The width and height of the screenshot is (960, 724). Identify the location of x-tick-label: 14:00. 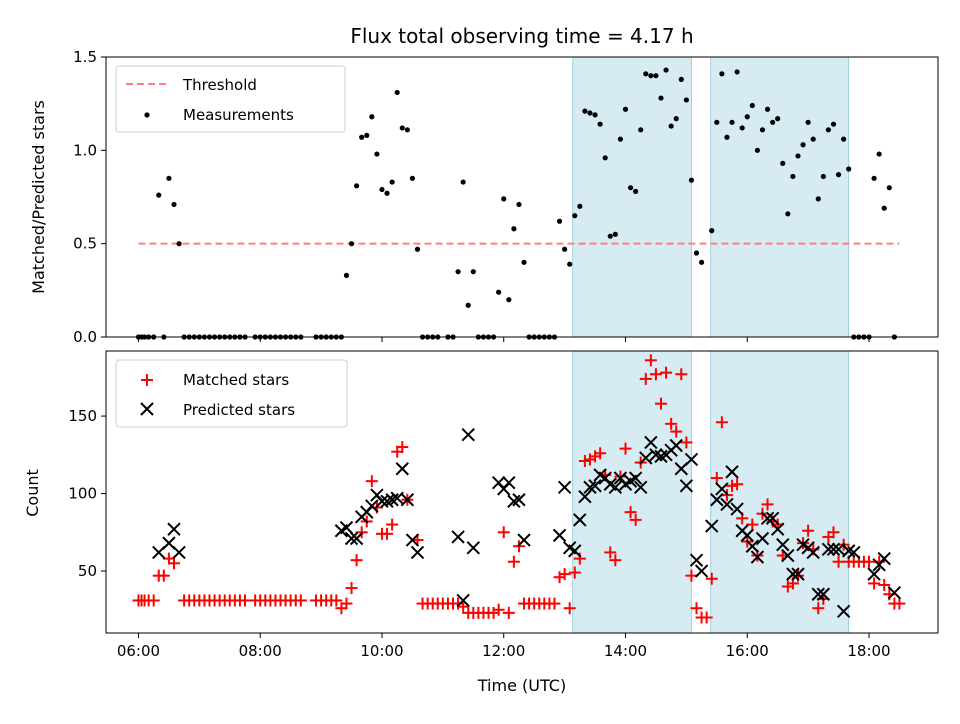
(625, 651).